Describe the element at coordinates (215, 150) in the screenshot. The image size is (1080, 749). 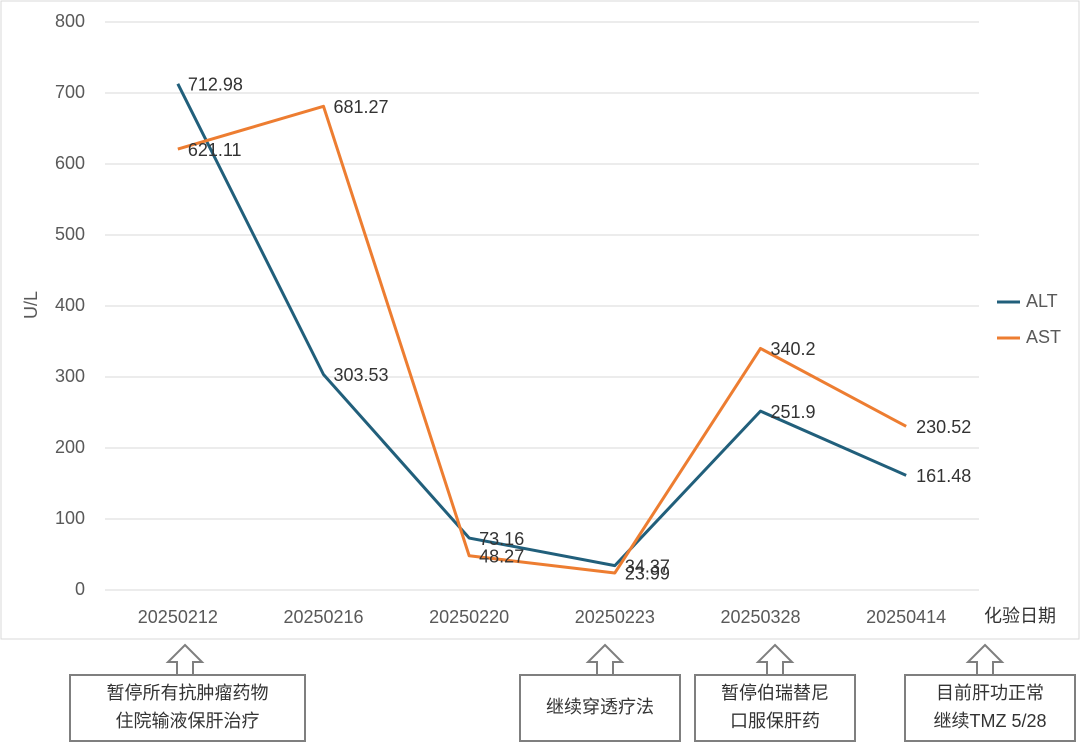
I see `data-label: 621.11` at that location.